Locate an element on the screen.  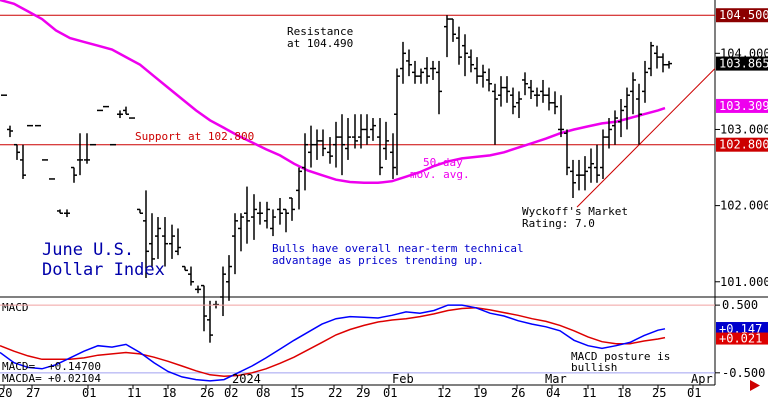
bulls-annotation-line1: Bulls have overall near-term technical is located at coordinates (398, 248).